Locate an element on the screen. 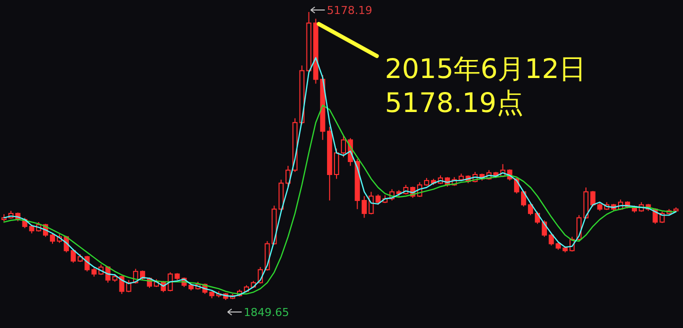  text: 1849.65 is located at coordinates (267, 312).